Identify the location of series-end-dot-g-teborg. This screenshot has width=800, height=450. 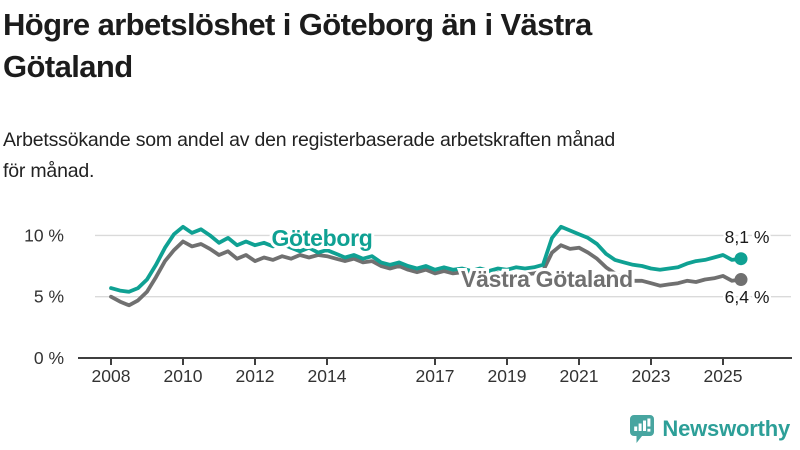
(741, 259).